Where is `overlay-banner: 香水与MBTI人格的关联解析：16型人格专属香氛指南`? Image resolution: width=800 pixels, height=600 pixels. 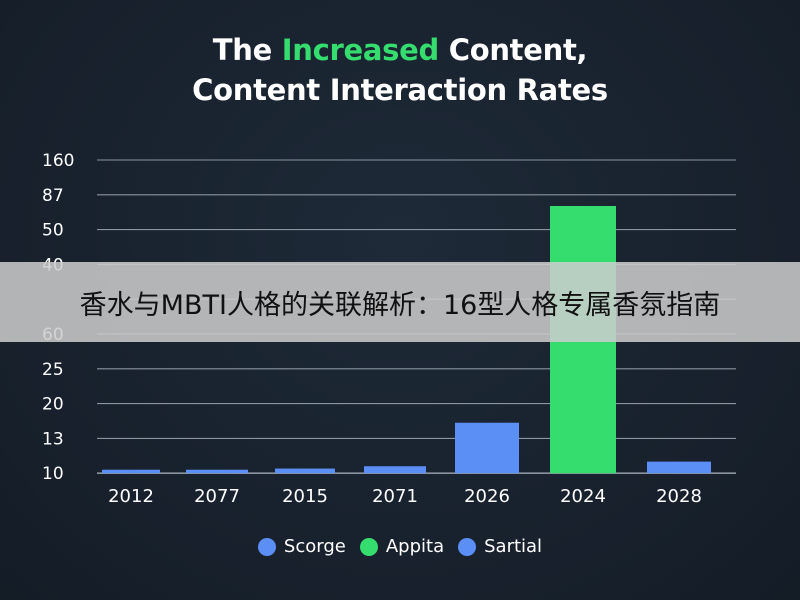
overlay-banner: 香水与MBTI人格的关联解析：16型人格专属香氛指南 is located at coordinates (400, 302).